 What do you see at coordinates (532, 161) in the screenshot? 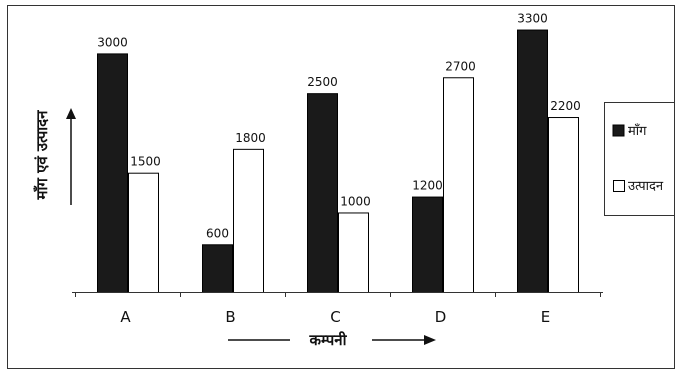
I see `bar-E-demand` at bounding box center [532, 161].